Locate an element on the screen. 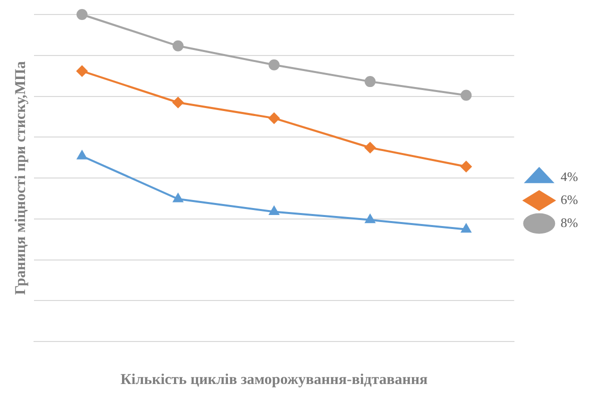 This screenshot has height=401, width=606. y-axis-title: Границя міцності при стиску,МПа is located at coordinates (20, 177).